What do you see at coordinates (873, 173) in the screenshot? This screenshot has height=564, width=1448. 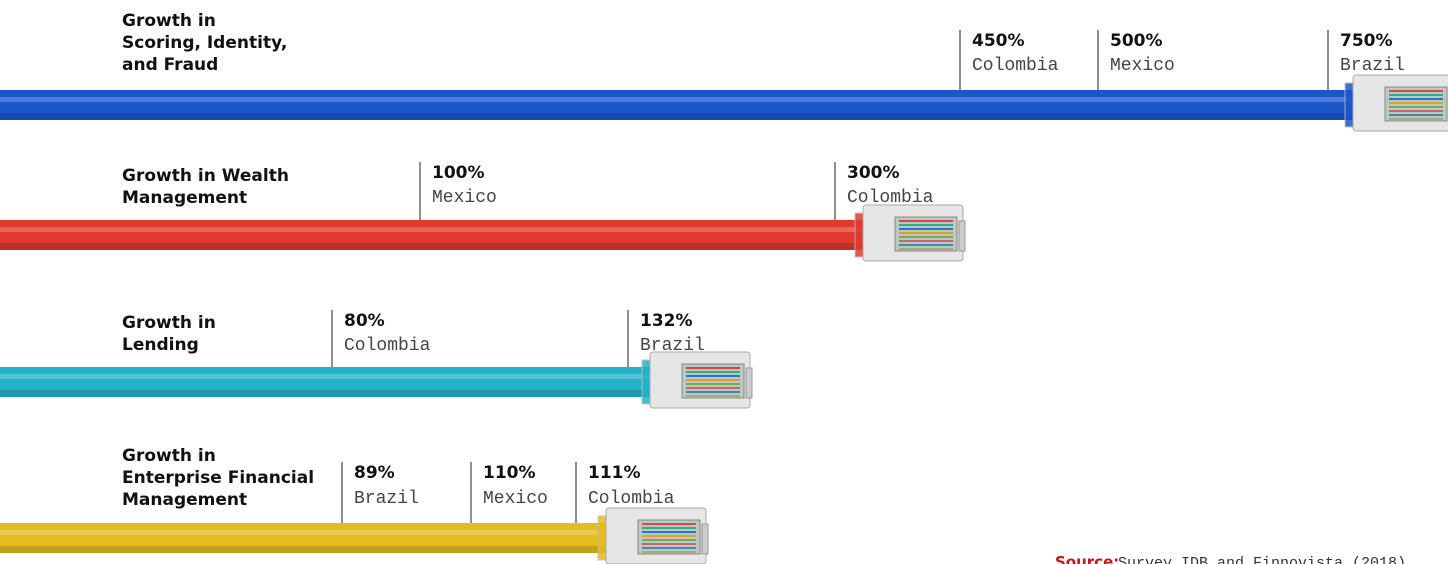 I see `marker-value: 300%` at bounding box center [873, 173].